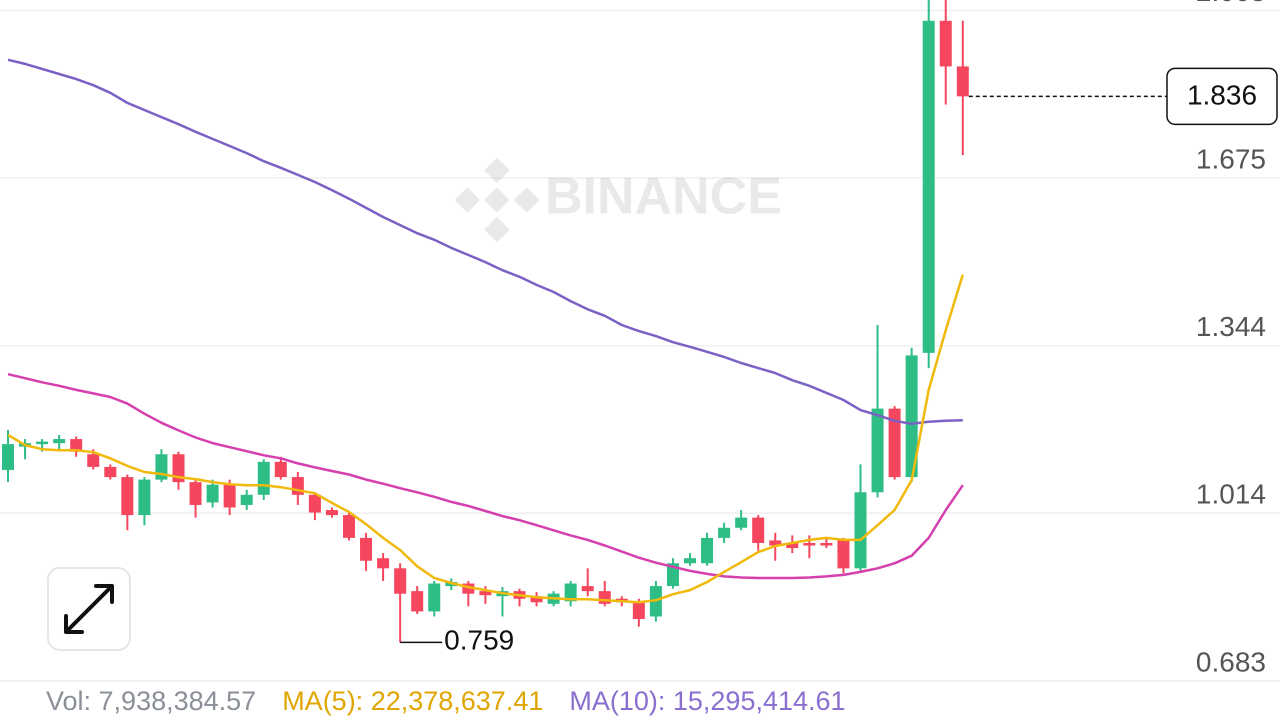 The image size is (1280, 720). I want to click on y-tick-label: 1.014, so click(1231, 493).